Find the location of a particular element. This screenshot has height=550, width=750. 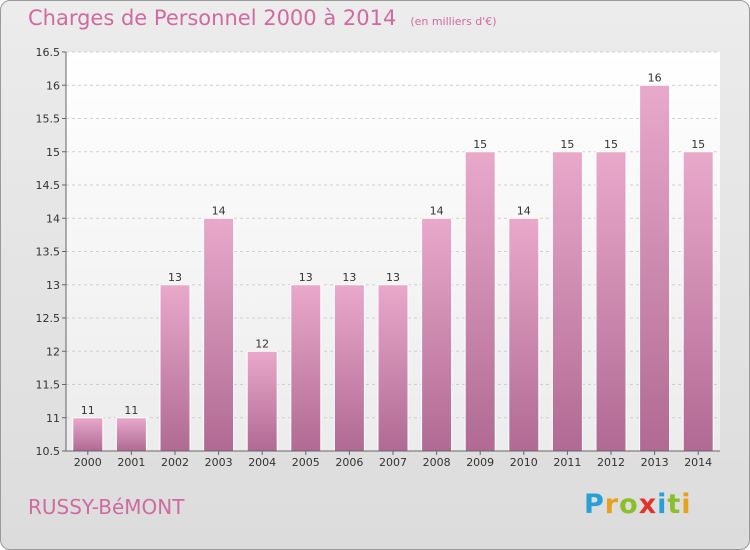

proxiti-logo: Proxiti is located at coordinates (638, 504).